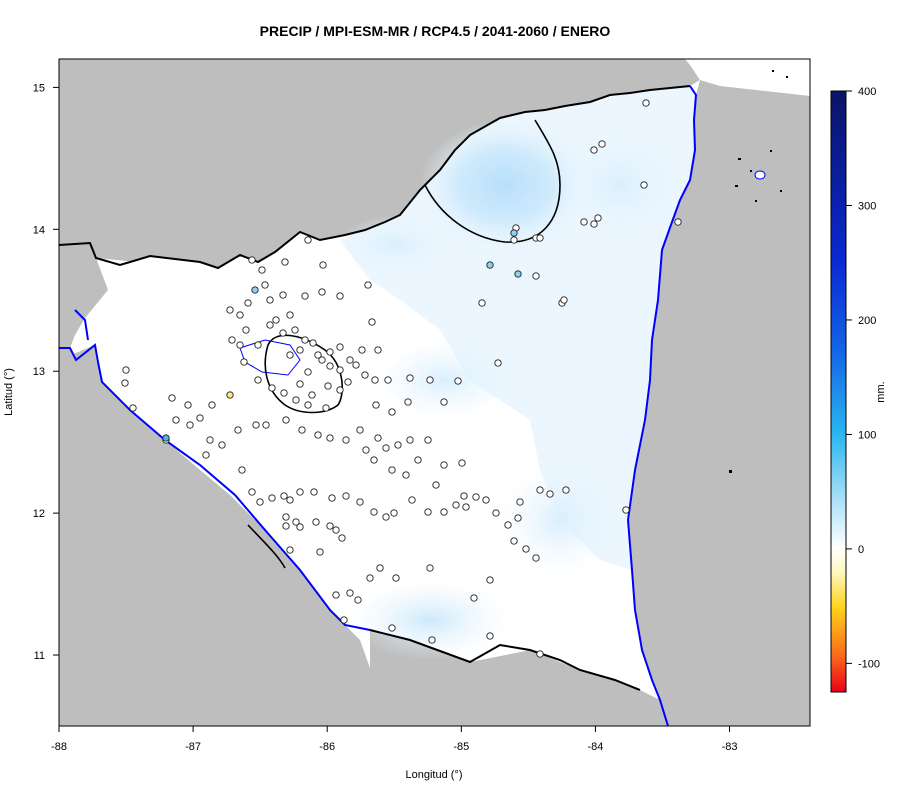 The image size is (900, 805). Describe the element at coordinates (867, 321) in the screenshot. I see `colorbar-tick-label: 200` at that location.